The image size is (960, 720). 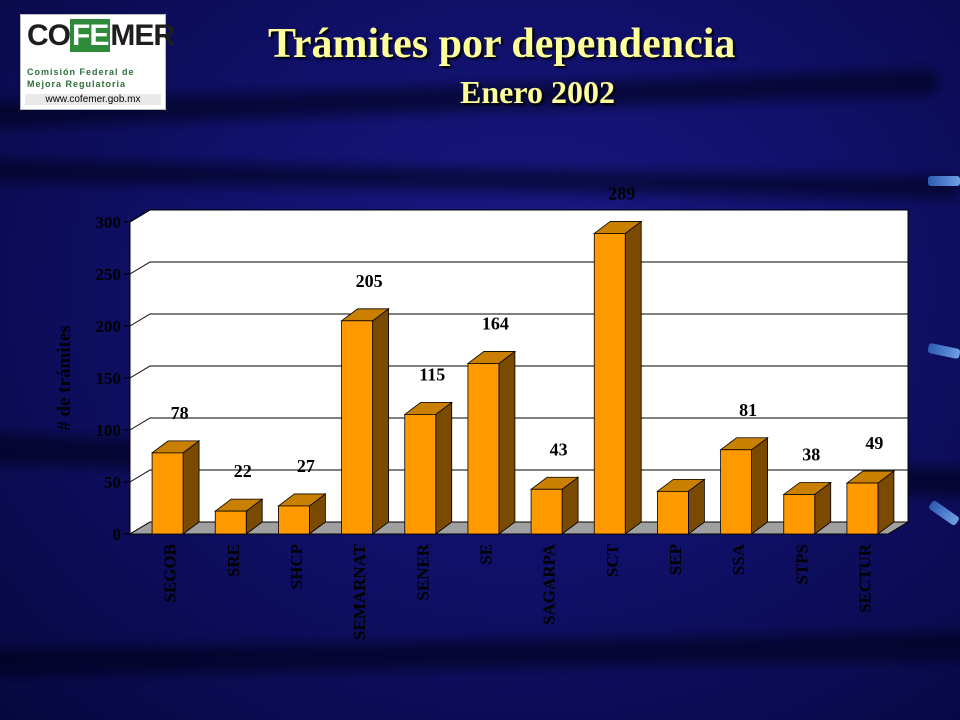 What do you see at coordinates (117, 534) in the screenshot?
I see `y-tick-label: 0` at bounding box center [117, 534].